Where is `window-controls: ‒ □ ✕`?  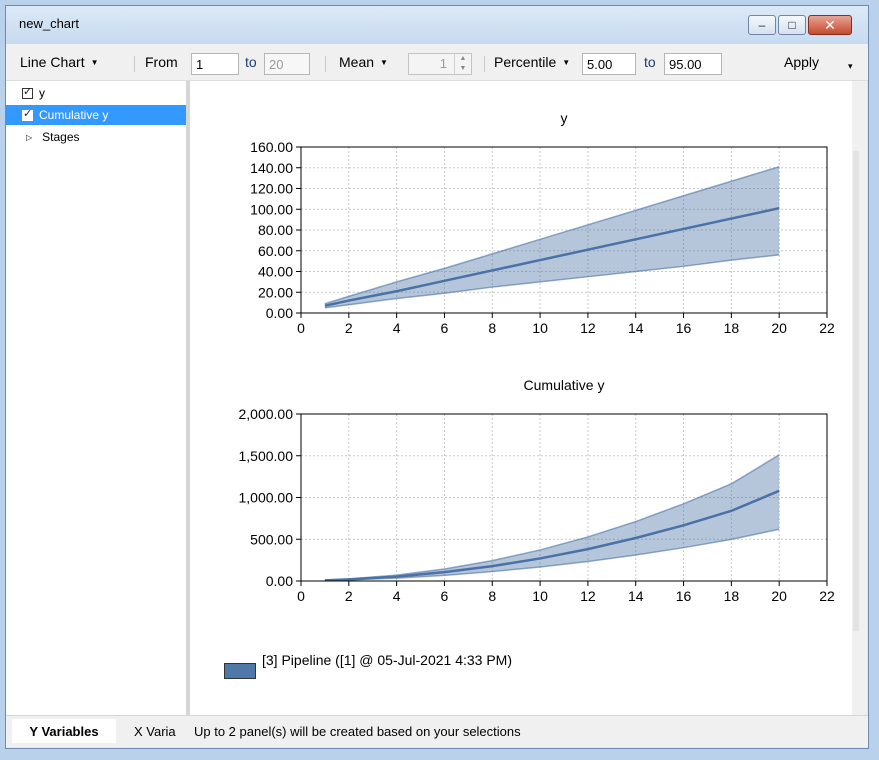 window-controls: ‒ □ ✕ is located at coordinates (800, 25).